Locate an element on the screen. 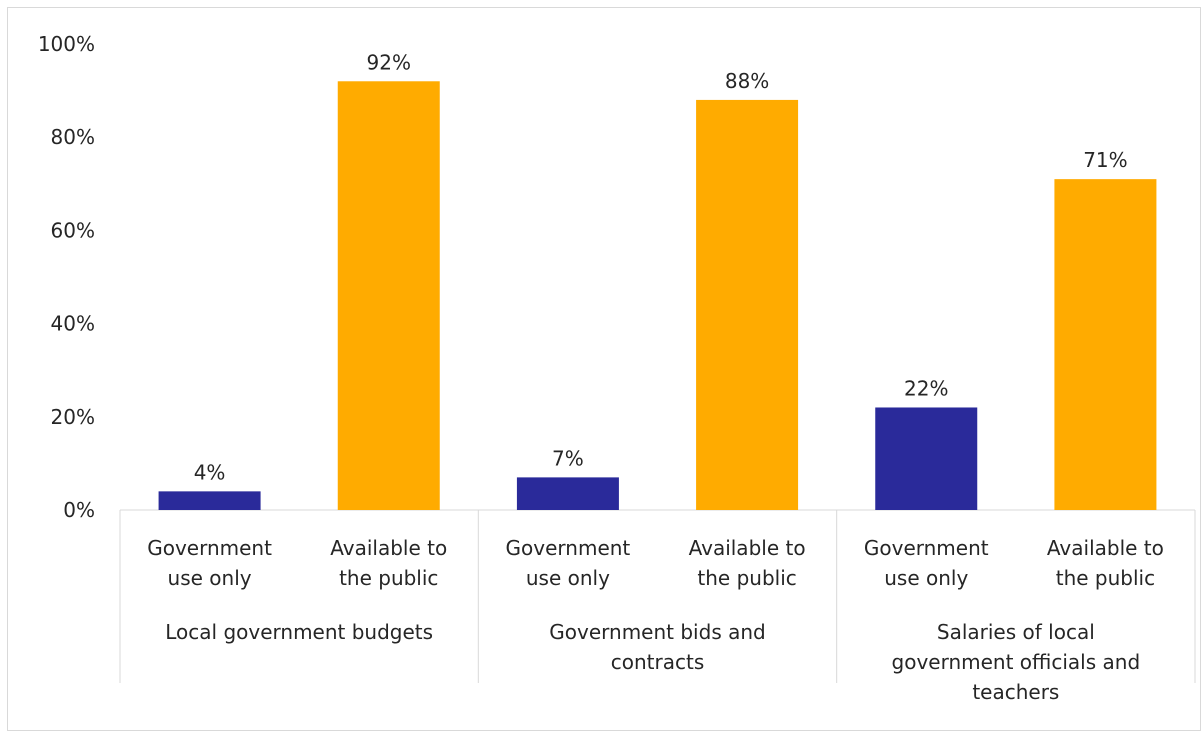 Image resolution: width=1203 pixels, height=733 pixels. y-tick-label: 100% is located at coordinates (66, 44).